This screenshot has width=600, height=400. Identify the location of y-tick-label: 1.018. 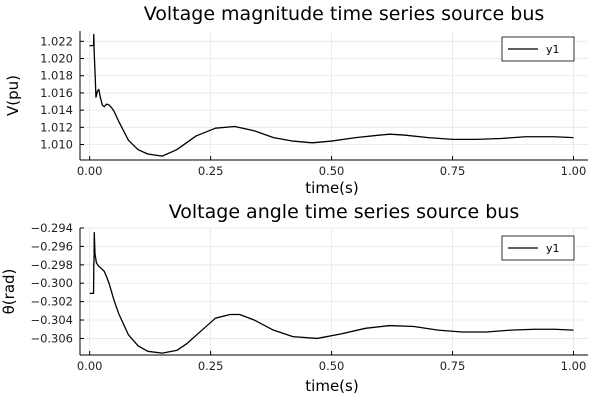
(56, 76).